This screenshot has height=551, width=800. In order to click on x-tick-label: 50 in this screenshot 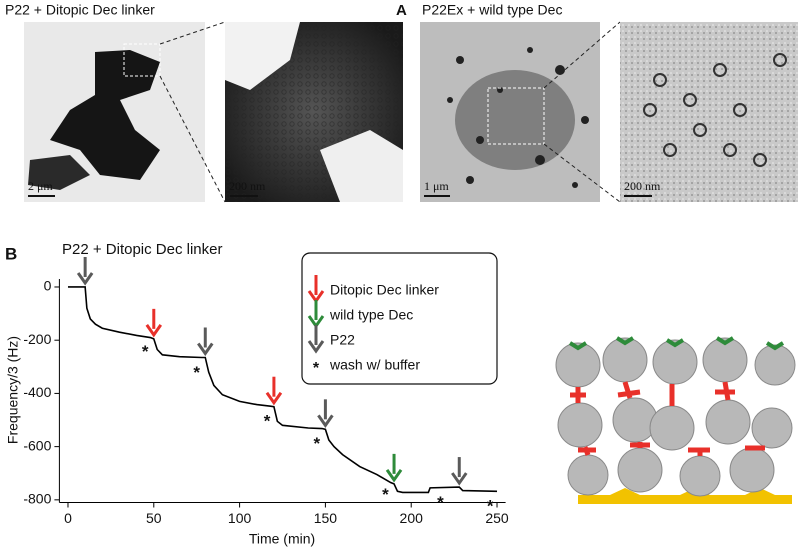, I will do `click(154, 518)`.